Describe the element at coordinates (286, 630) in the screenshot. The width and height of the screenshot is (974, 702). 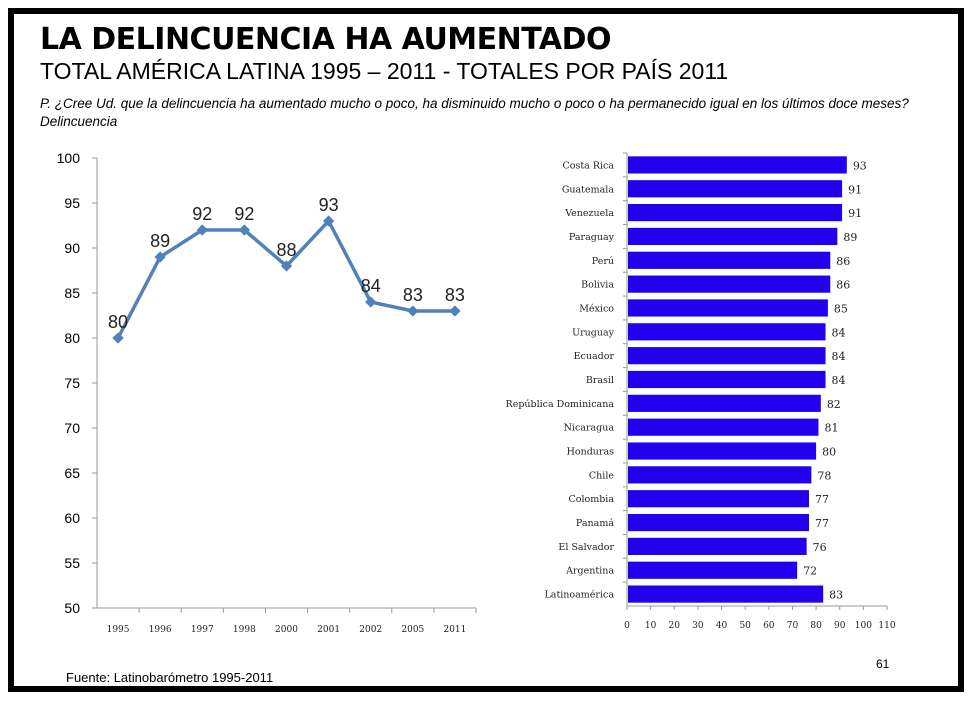
I see `line-x-tick-label: 2000` at that location.